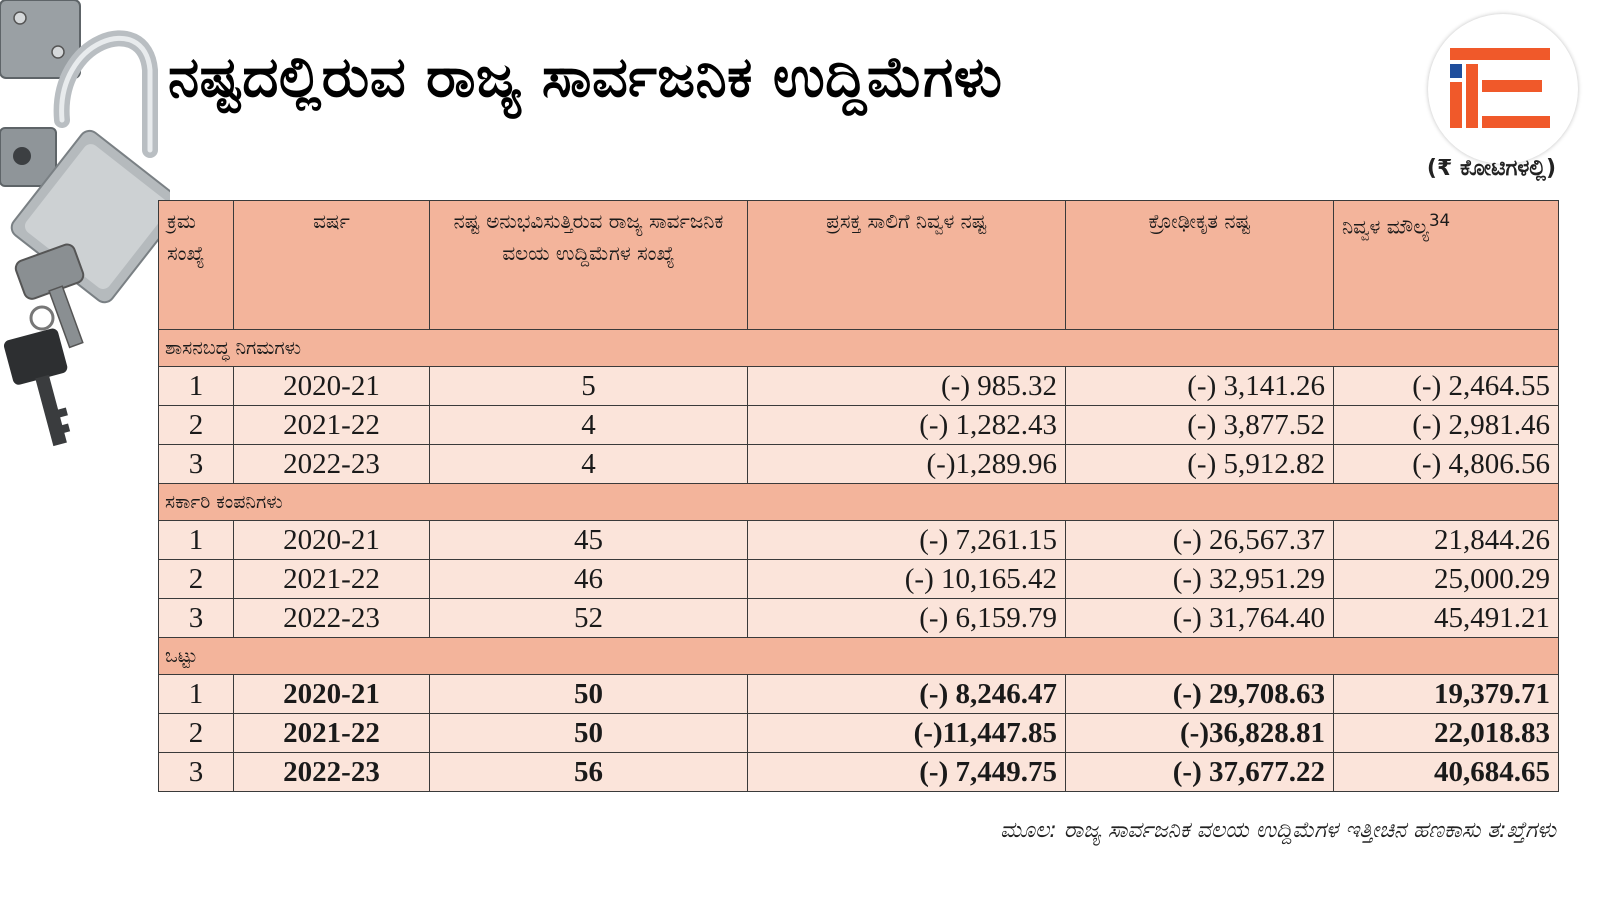 This screenshot has height=900, width=1600. What do you see at coordinates (588, 772) in the screenshot?
I see `cell-enterprise-count: 56` at bounding box center [588, 772].